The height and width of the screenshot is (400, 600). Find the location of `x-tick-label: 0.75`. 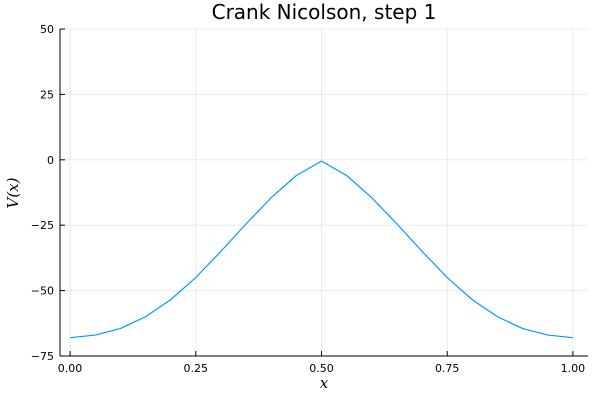

x-tick-label: 0.75 is located at coordinates (447, 368).